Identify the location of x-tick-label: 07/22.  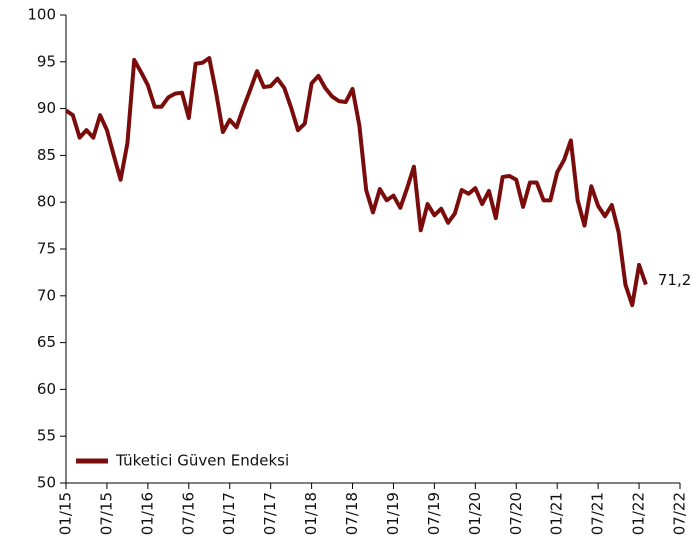
(680, 513).